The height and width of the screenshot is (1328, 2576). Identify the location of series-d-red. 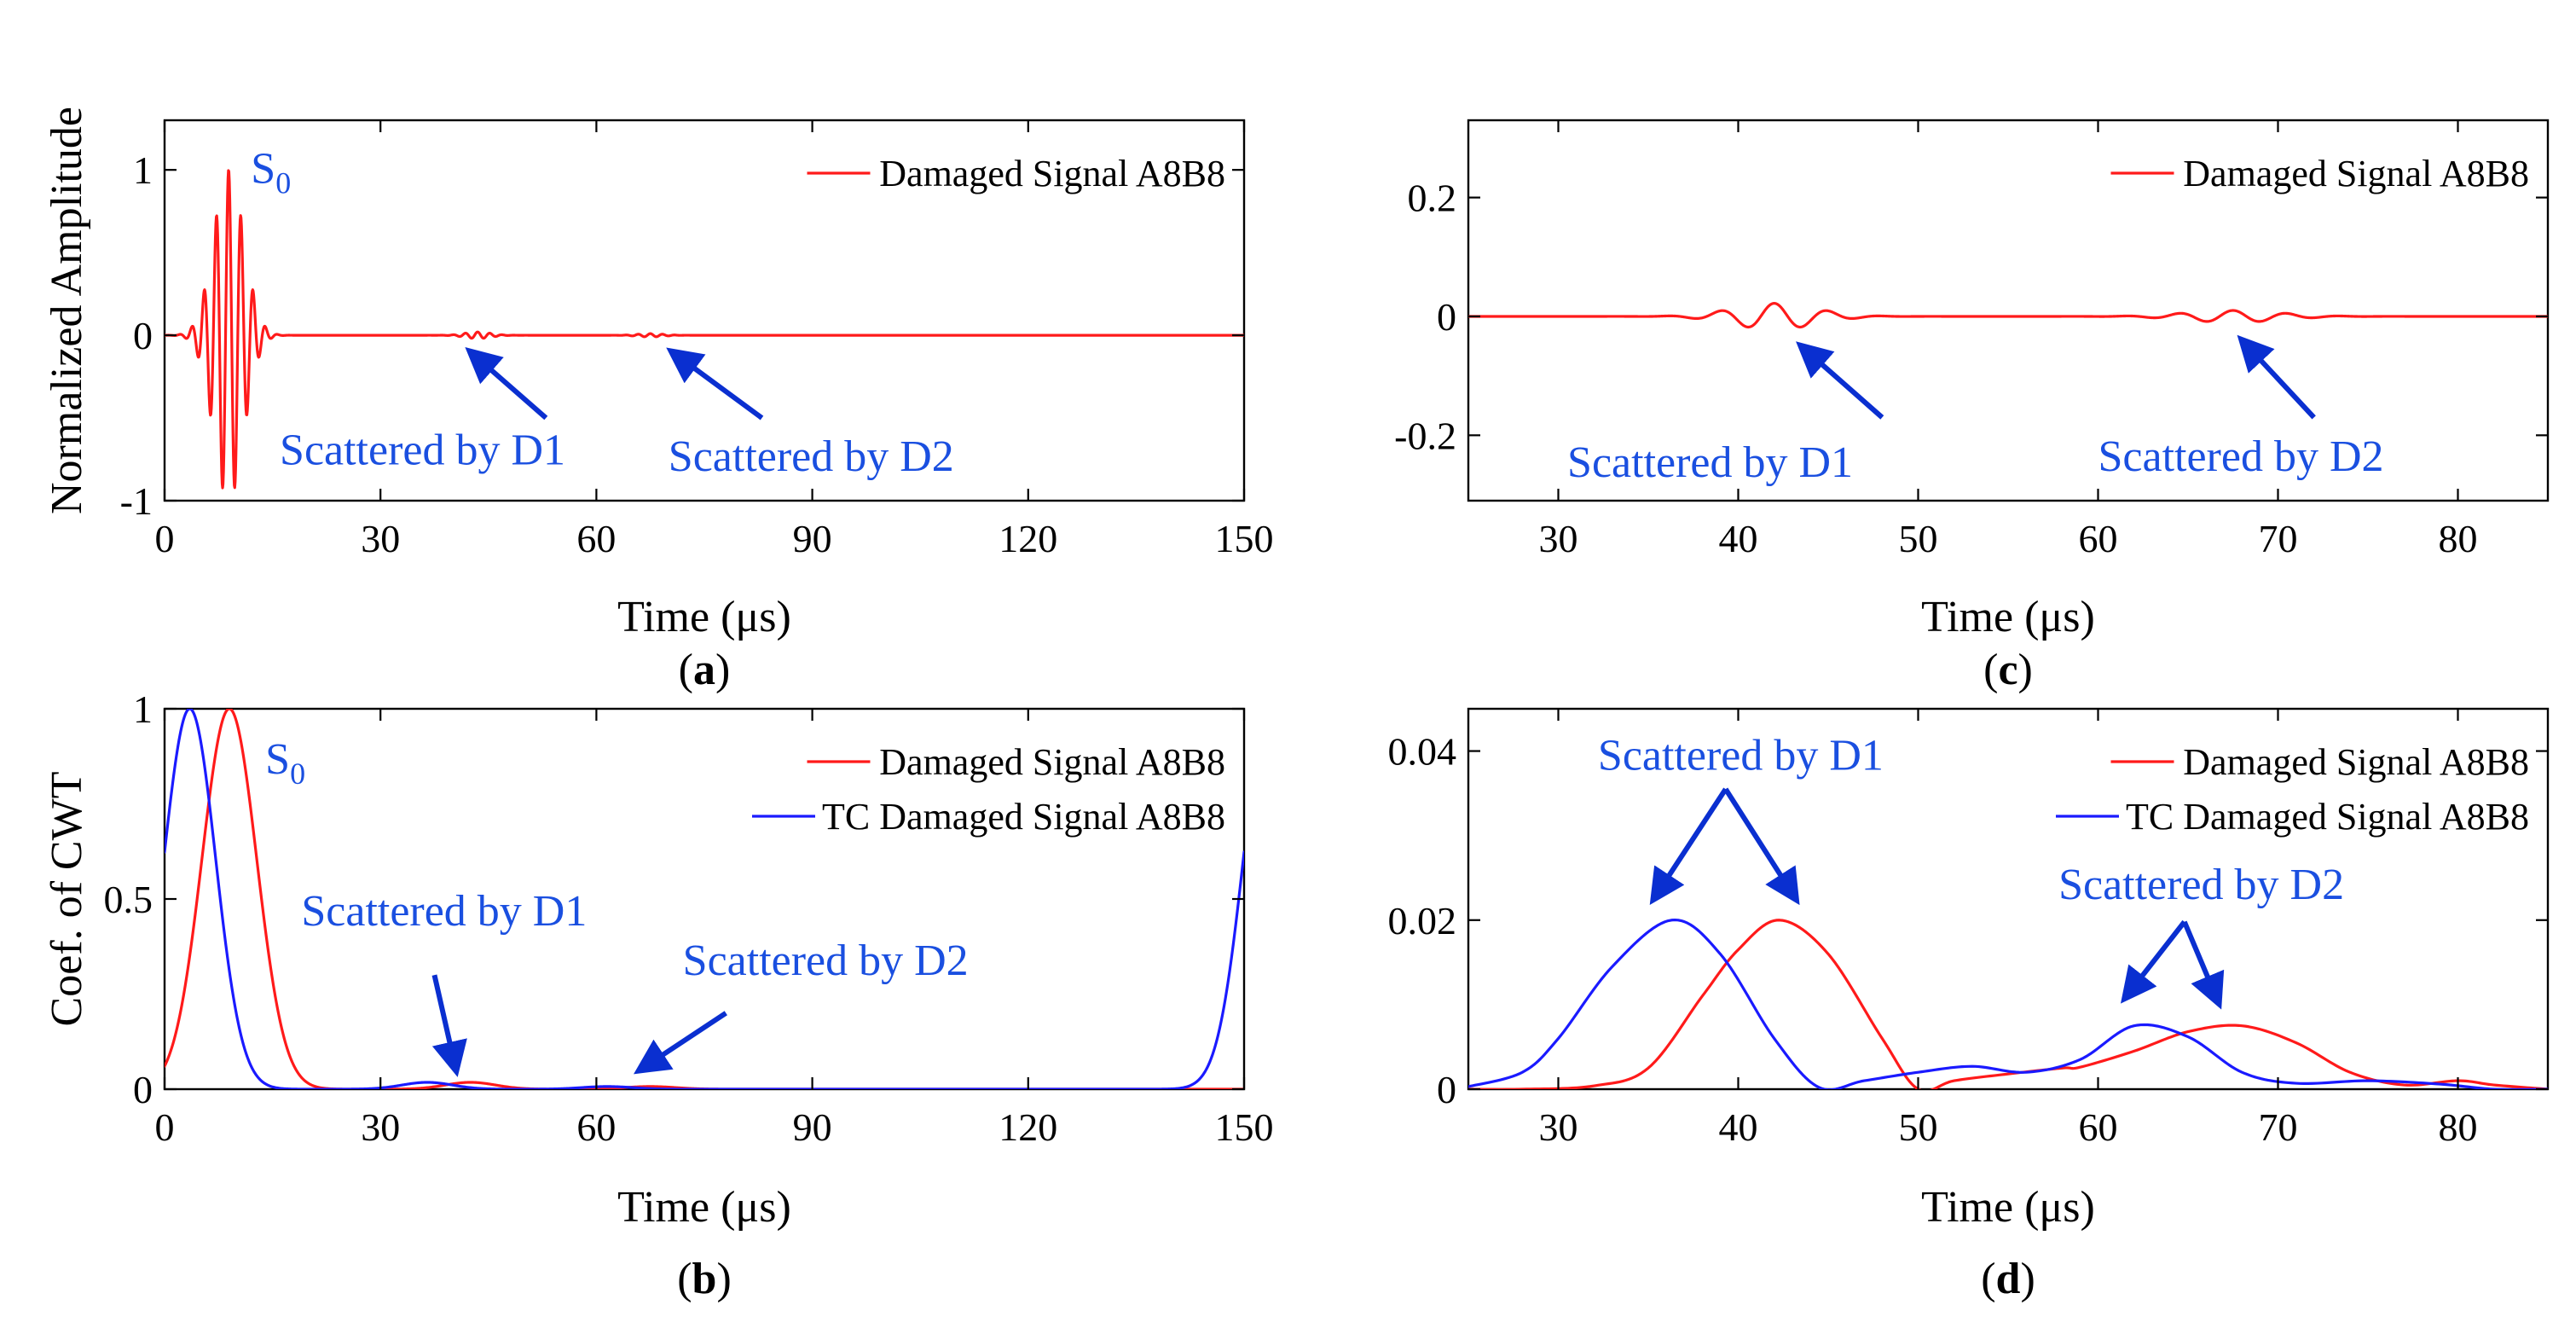
(2008, 1004).